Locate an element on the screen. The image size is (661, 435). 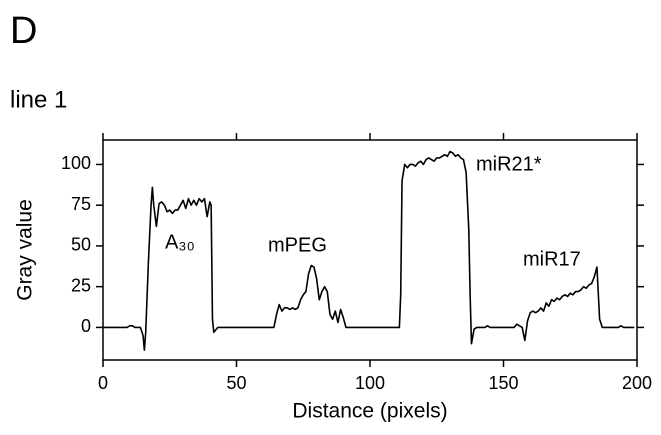
y-tick-label: 25 is located at coordinates (81, 285).